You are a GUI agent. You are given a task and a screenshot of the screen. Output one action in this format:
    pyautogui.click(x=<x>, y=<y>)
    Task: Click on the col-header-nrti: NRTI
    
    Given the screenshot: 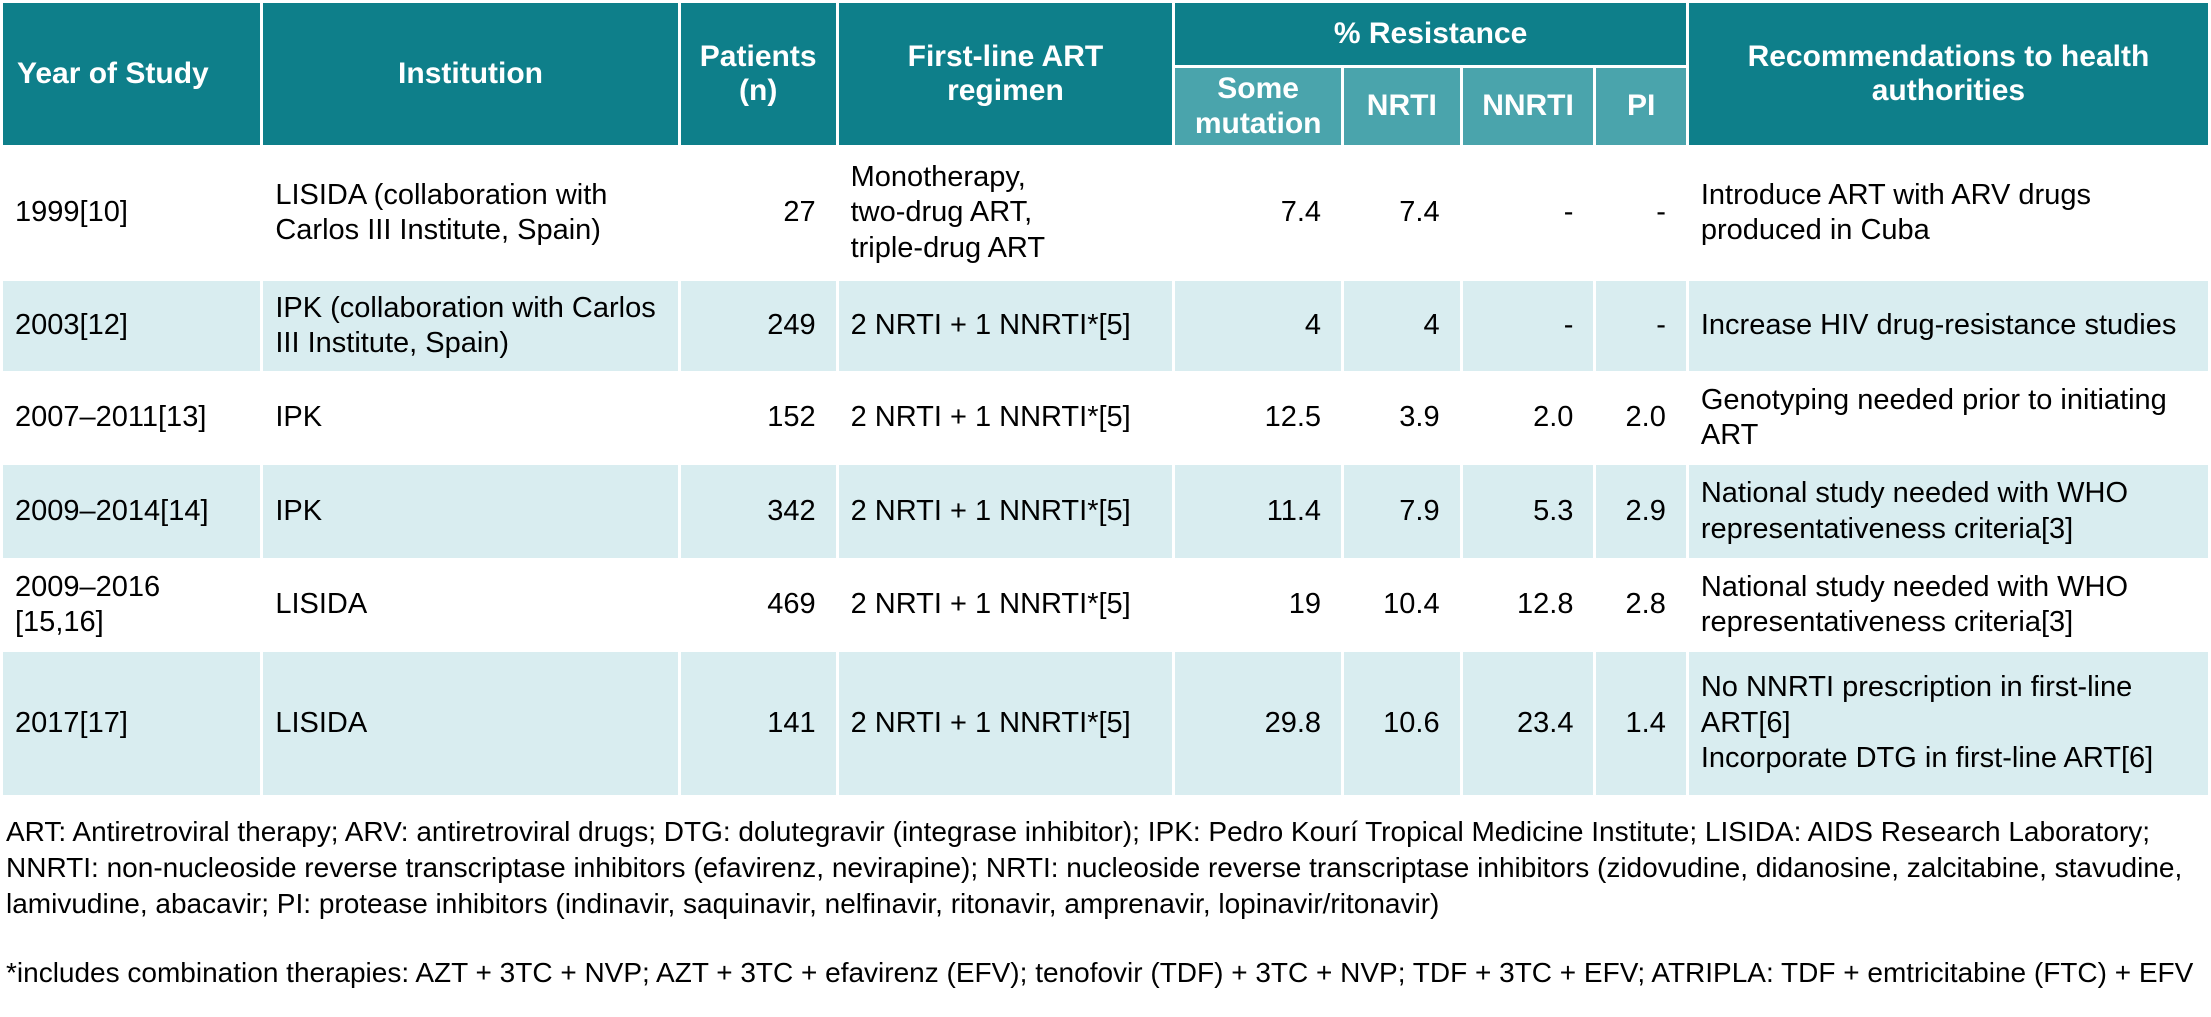 What is the action you would take?
    pyautogui.click(x=1402, y=106)
    